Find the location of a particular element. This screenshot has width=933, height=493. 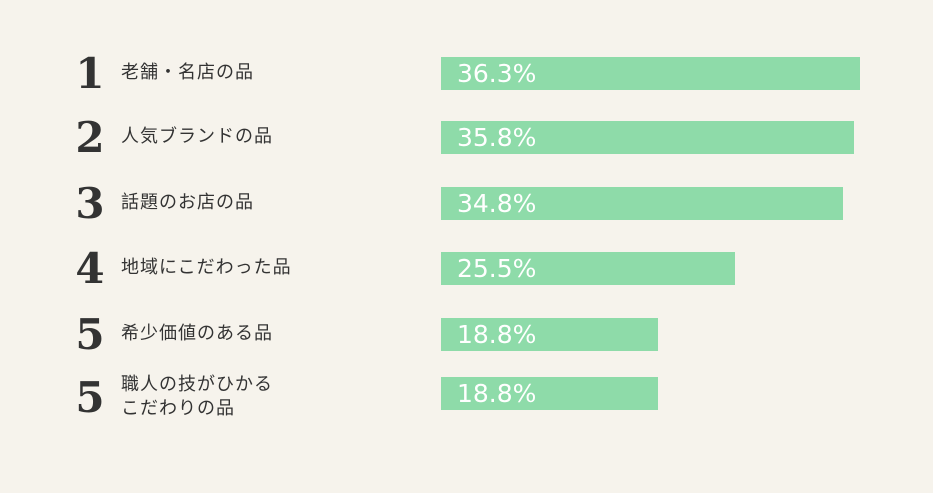

bar: 35.8% is located at coordinates (647, 137).